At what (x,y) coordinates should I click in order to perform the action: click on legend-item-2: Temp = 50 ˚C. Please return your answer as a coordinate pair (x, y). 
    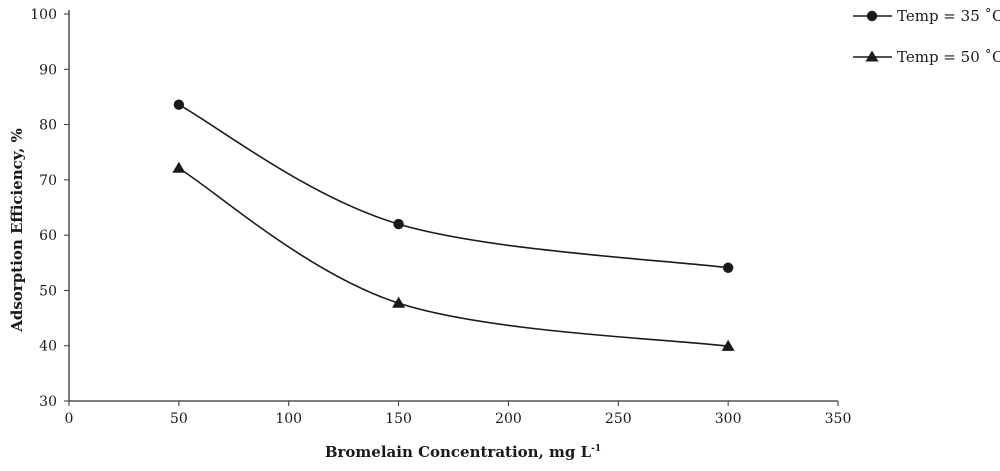
    Looking at the image, I should click on (926, 57).